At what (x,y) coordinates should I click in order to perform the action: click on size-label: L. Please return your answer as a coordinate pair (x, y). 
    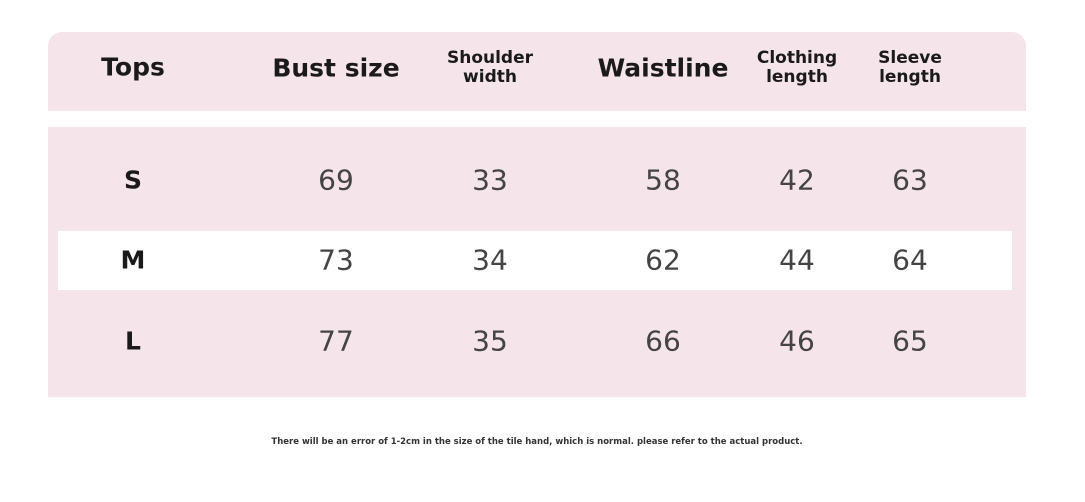
    Looking at the image, I should click on (133, 341).